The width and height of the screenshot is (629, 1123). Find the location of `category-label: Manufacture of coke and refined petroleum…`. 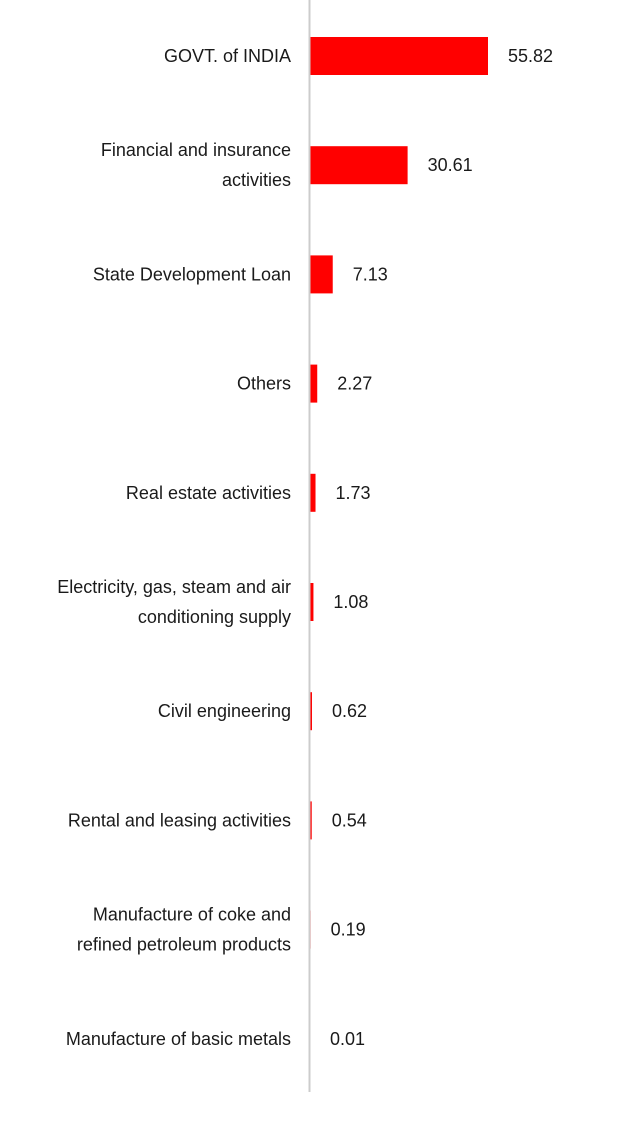

category-label: Manufacture of coke and refined petroleum… is located at coordinates (184, 930).